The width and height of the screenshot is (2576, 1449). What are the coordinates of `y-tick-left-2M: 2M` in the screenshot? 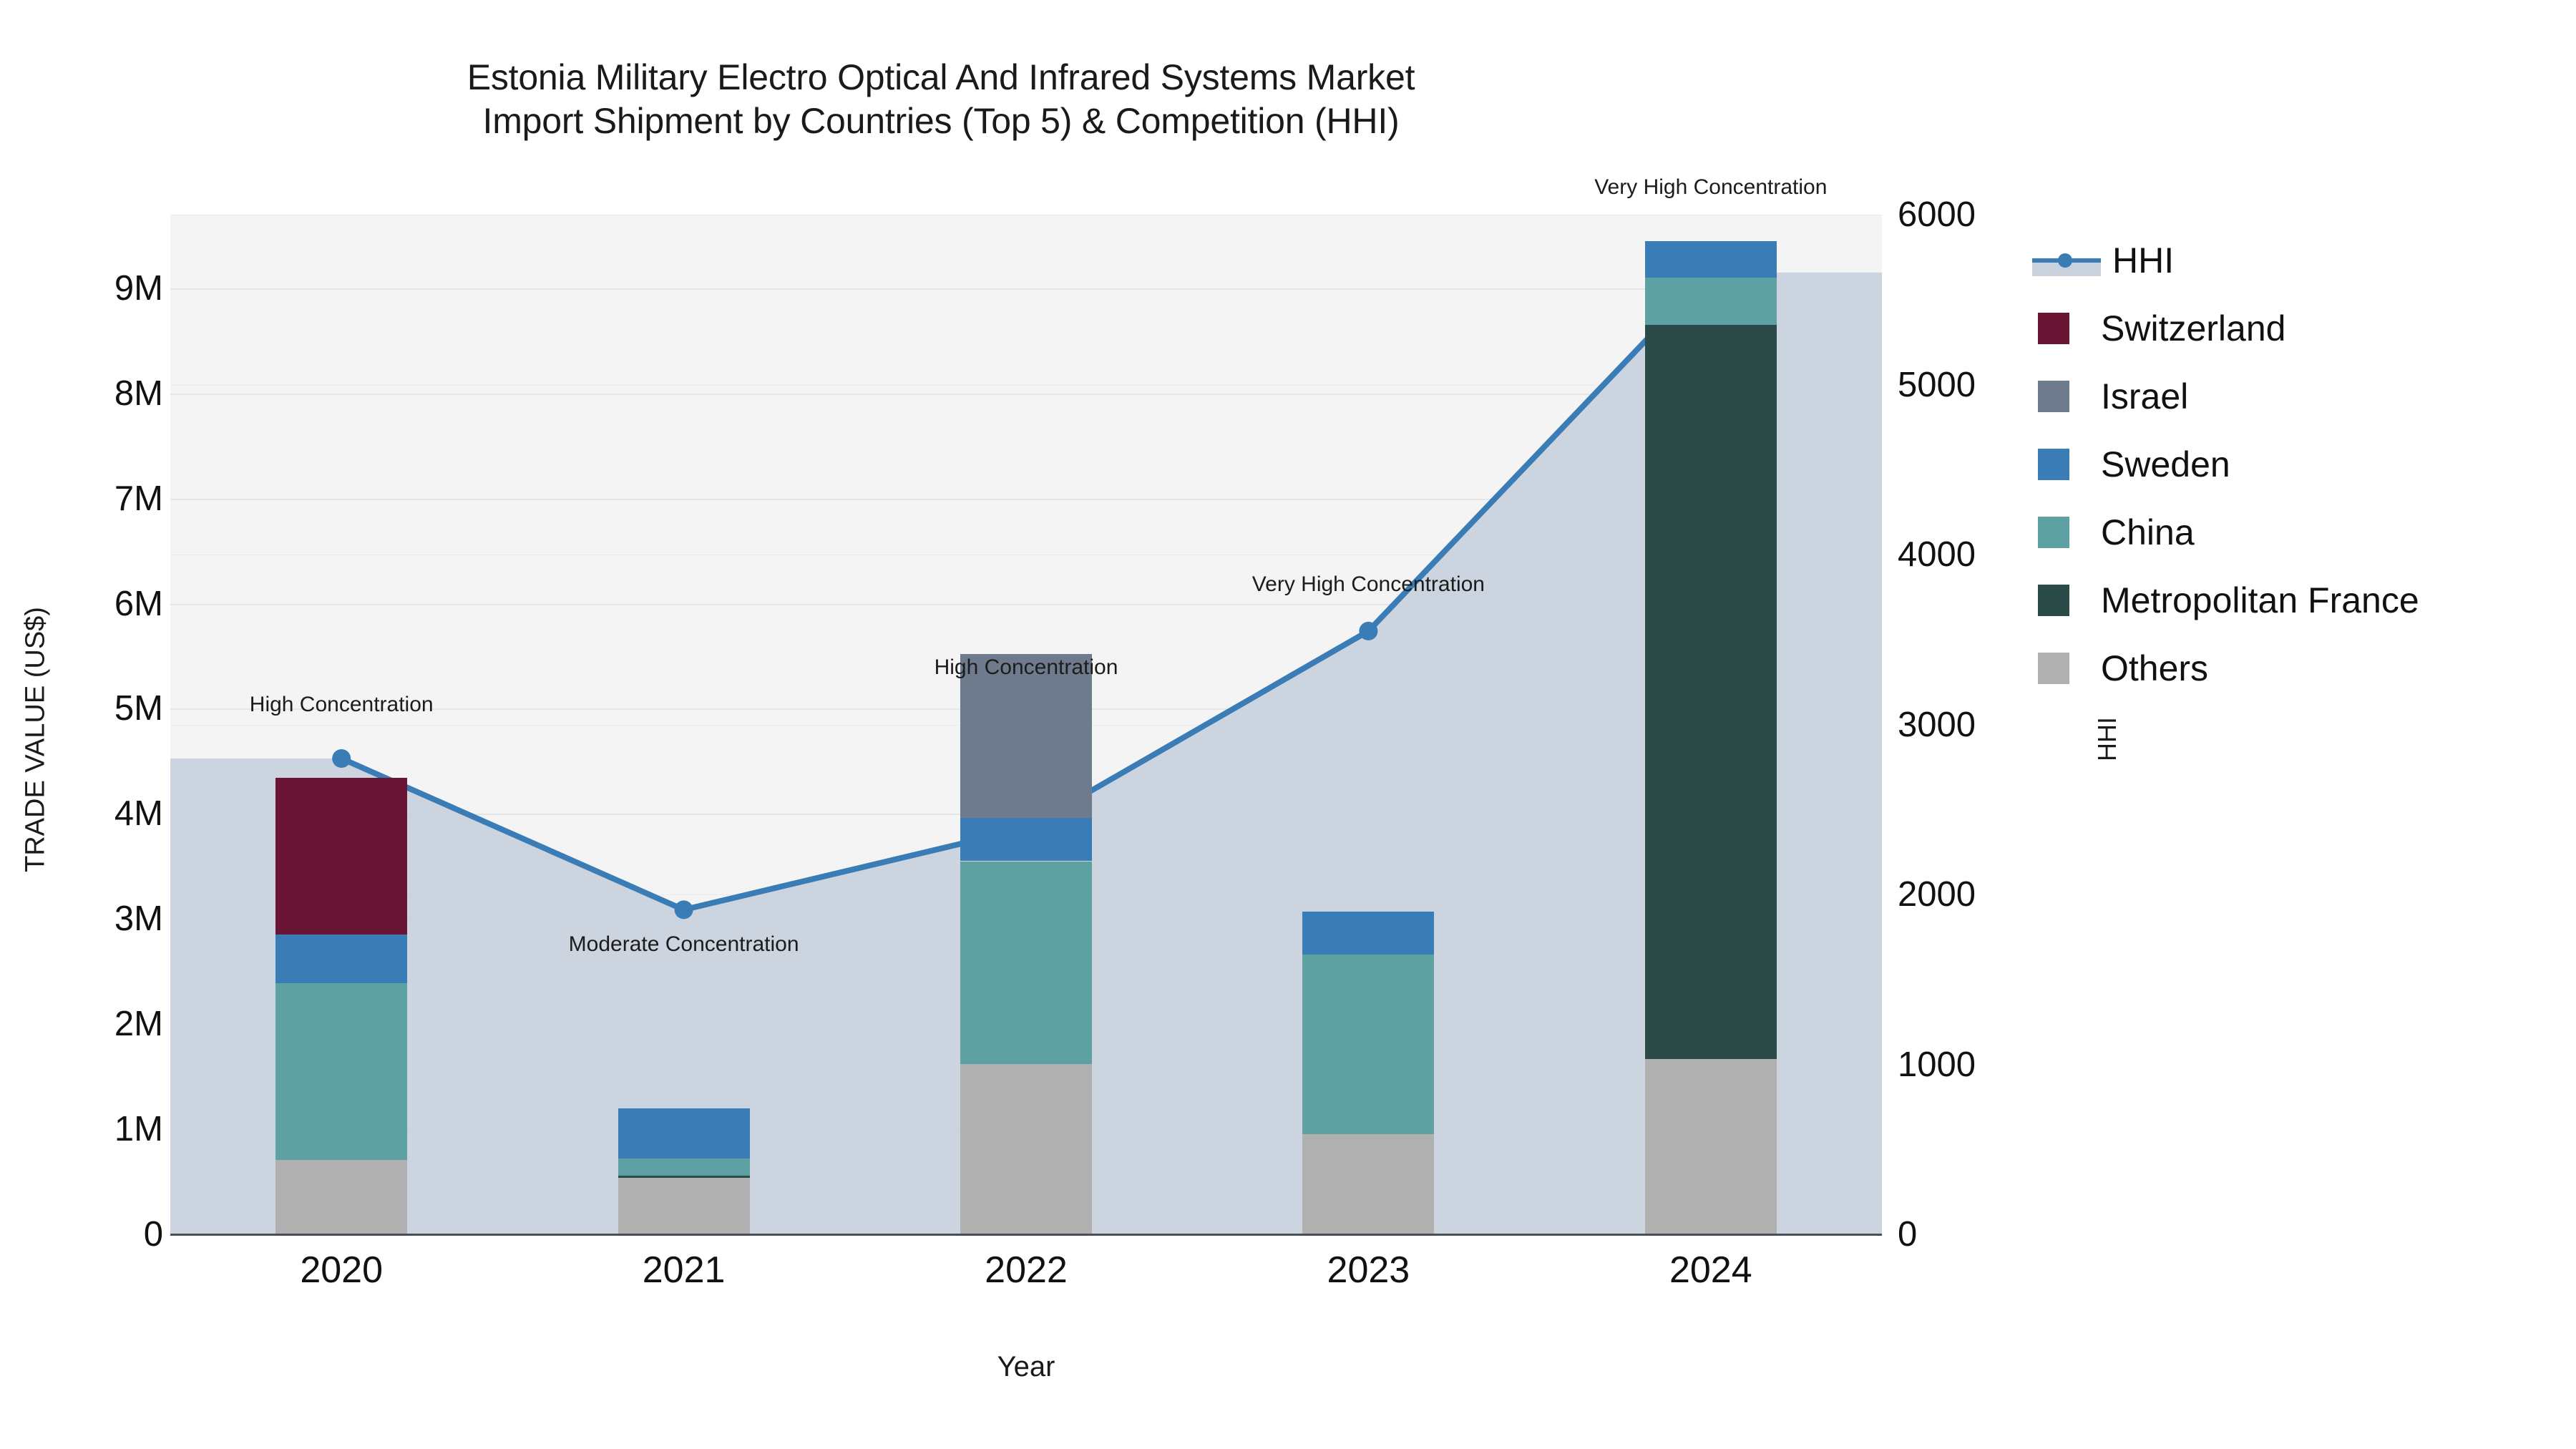 It's located at (138, 1024).